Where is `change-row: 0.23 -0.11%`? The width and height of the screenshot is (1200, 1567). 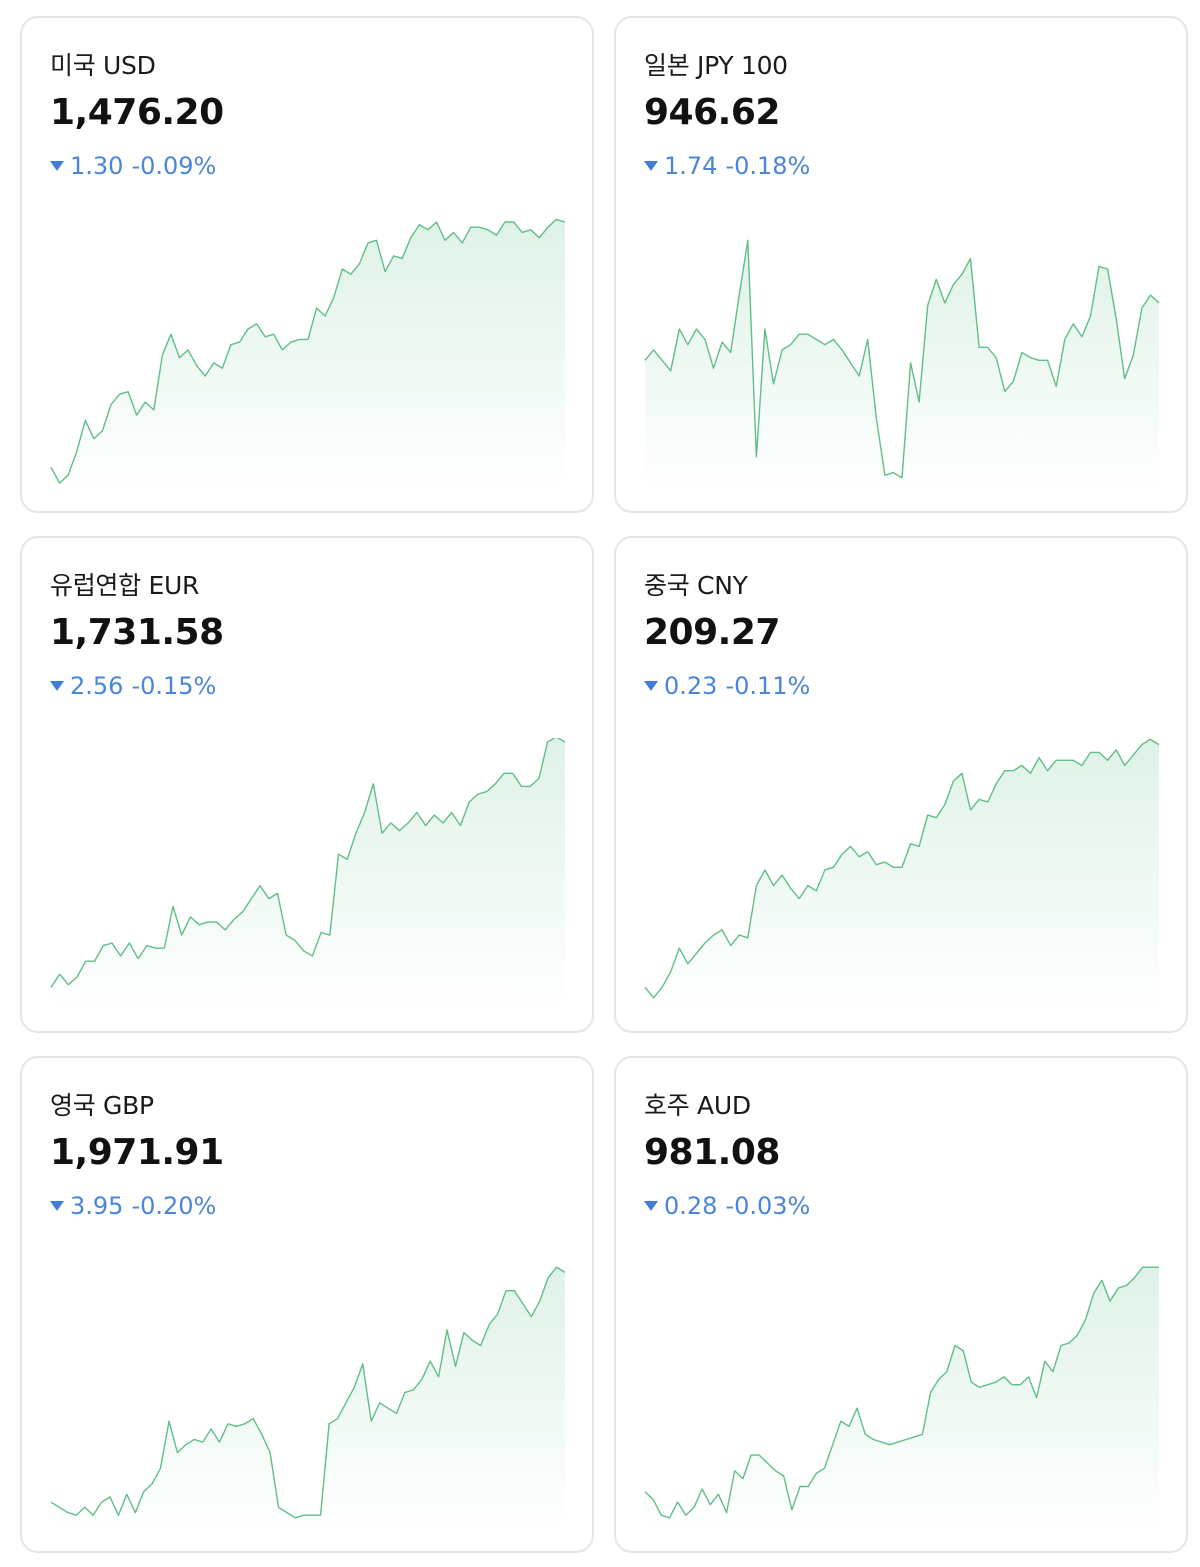 change-row: 0.23 -0.11% is located at coordinates (727, 686).